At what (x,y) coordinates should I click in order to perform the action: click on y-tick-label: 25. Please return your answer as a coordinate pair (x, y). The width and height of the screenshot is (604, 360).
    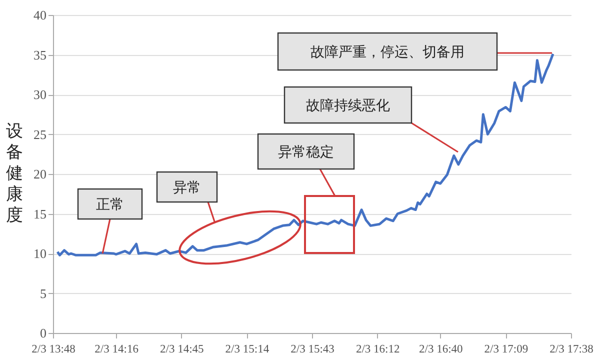
    Looking at the image, I should click on (40, 134).